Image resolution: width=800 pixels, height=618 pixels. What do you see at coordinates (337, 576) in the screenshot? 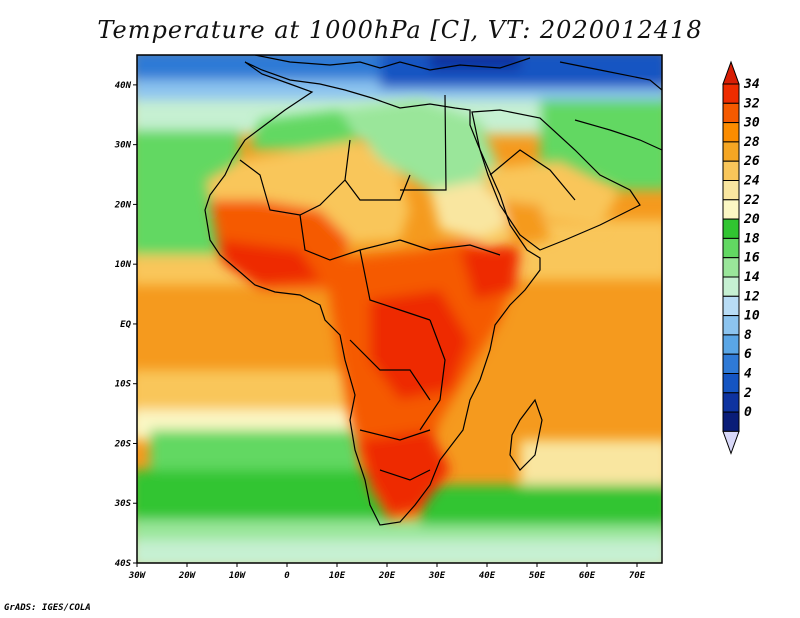
I see `lon-tick-label: 10E` at bounding box center [337, 576].